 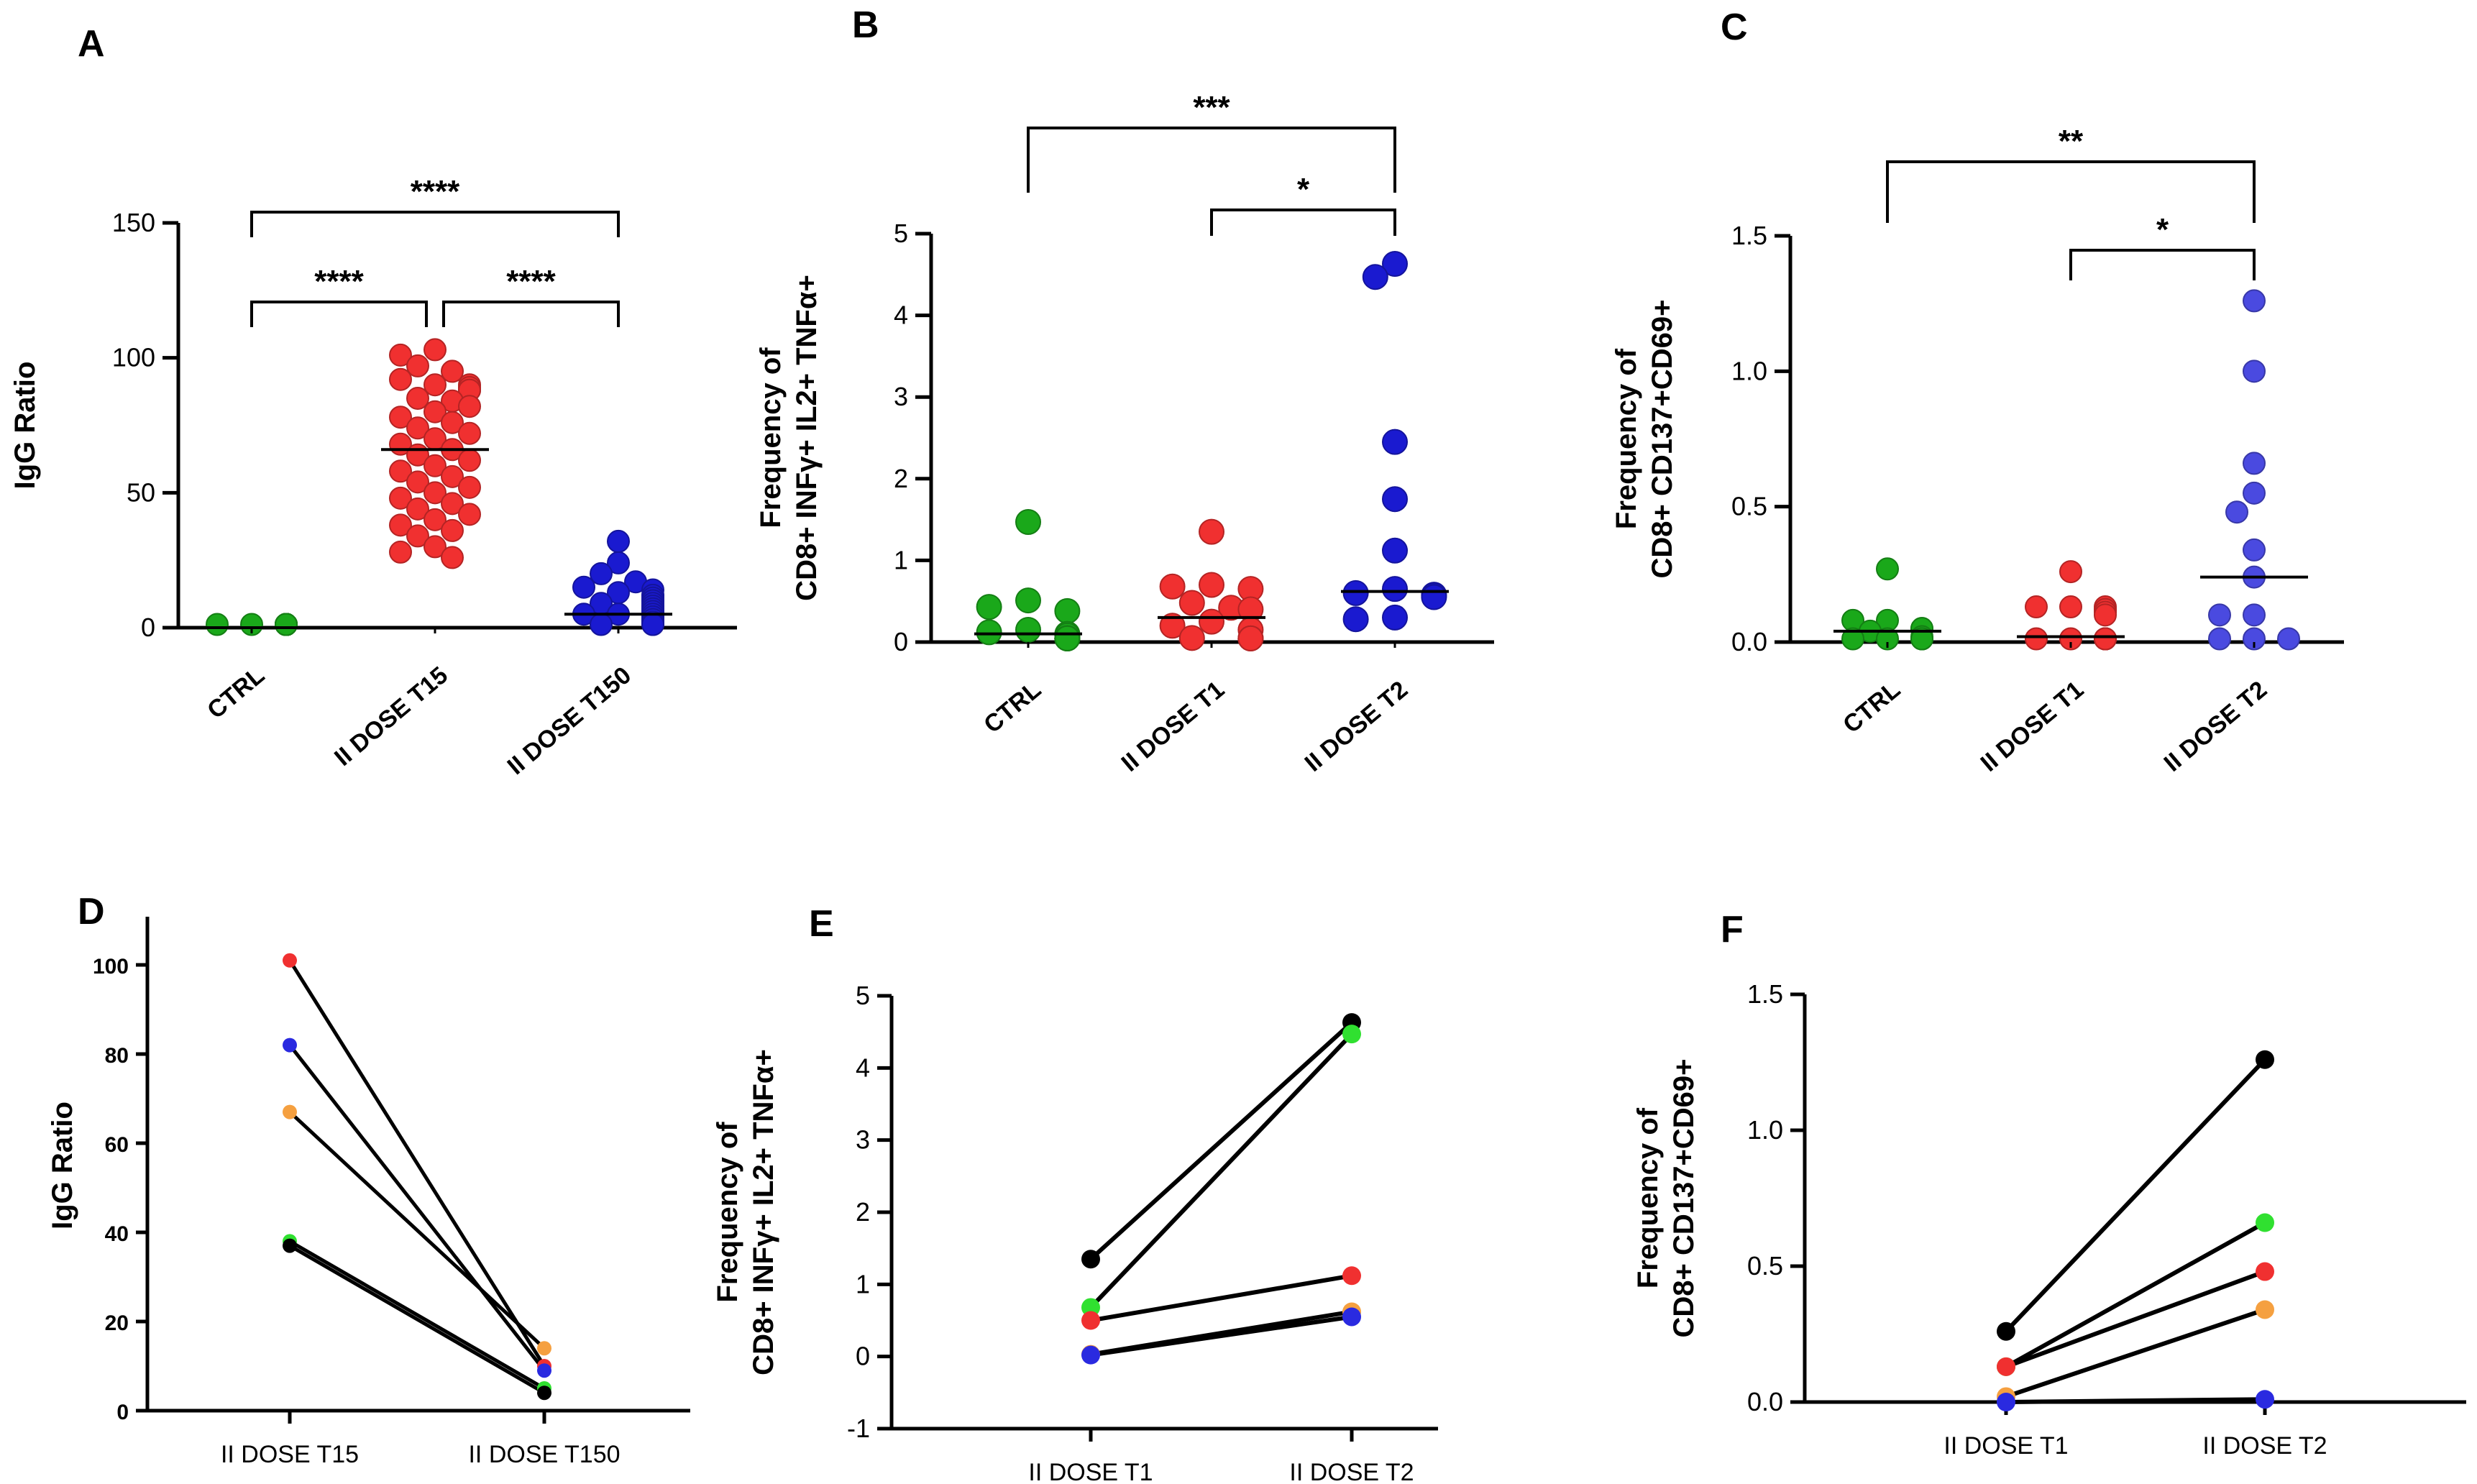 What do you see at coordinates (2162, 229) in the screenshot?
I see `c-significance-label: *` at bounding box center [2162, 229].